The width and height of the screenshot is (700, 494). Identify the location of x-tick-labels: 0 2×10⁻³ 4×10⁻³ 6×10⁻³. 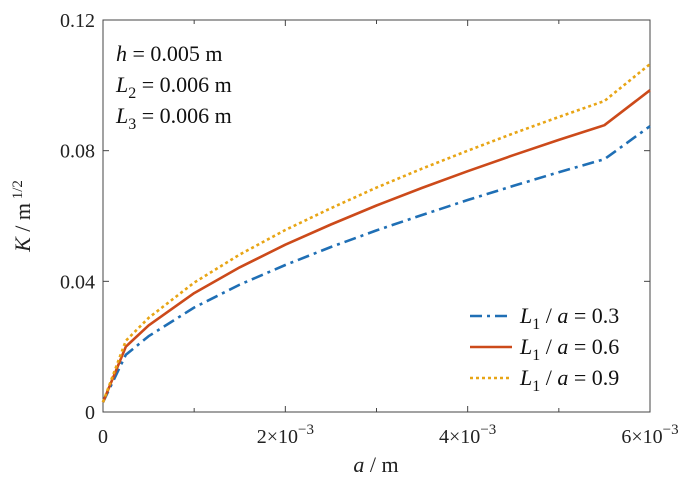
(388, 435).